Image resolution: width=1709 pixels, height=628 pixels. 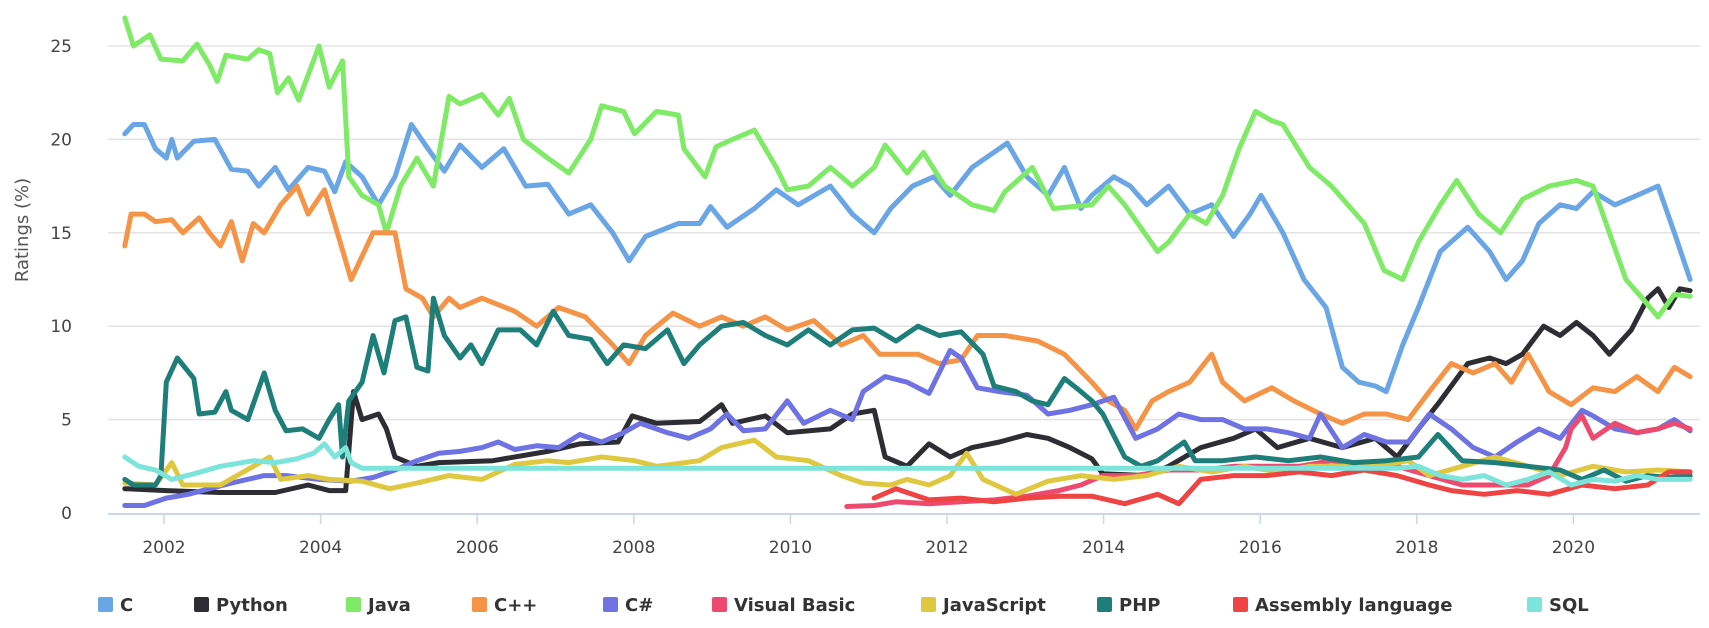 I want to click on y-tick-label: 25, so click(x=61, y=47).